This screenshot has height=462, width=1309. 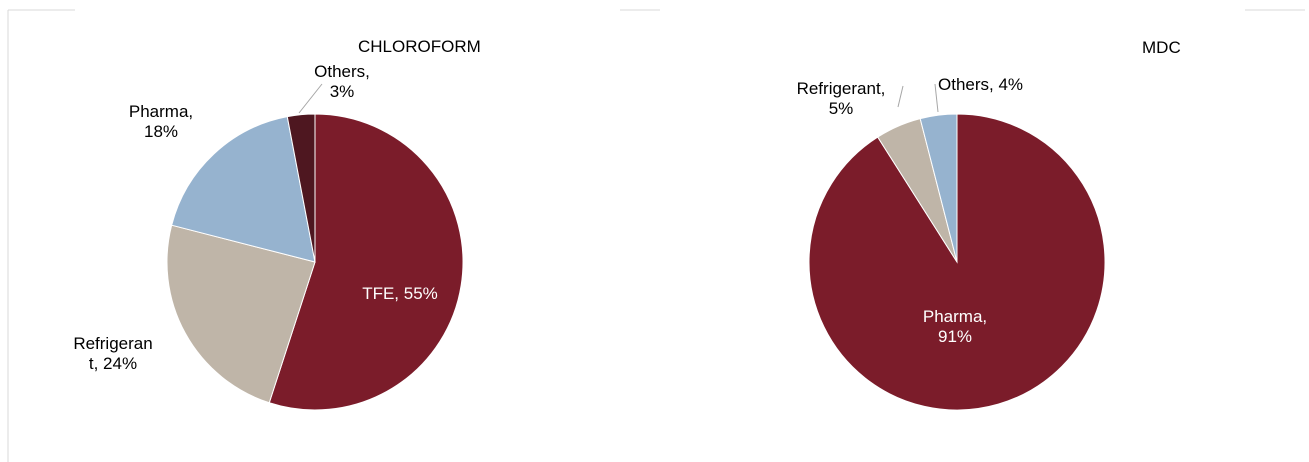 What do you see at coordinates (955, 326) in the screenshot?
I see `slice-label: Pharma, 91%` at bounding box center [955, 326].